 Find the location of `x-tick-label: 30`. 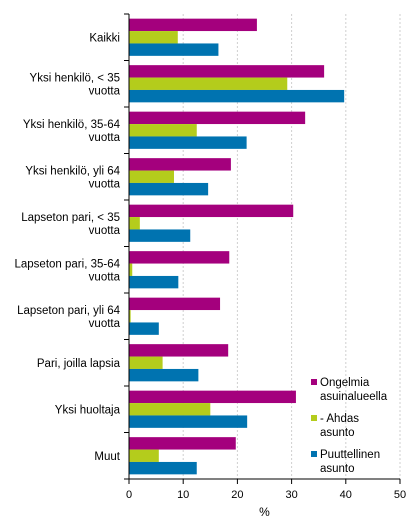

x-tick-label: 30 is located at coordinates (291, 495).